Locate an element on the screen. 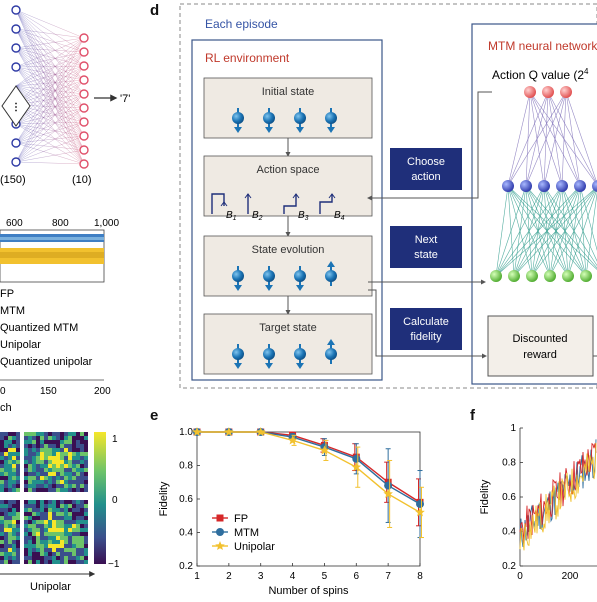 This screenshot has width=597, height=602. y-tick-label: 1.0 is located at coordinates (186, 432).